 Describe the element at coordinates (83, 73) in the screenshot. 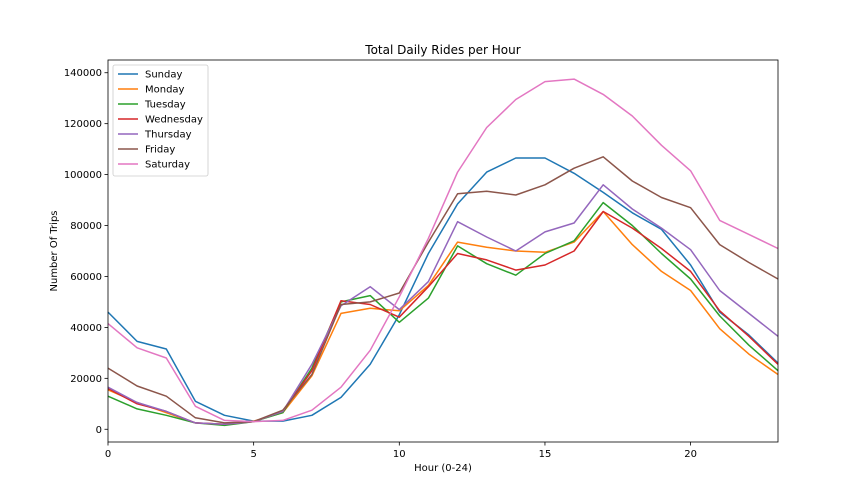

I see `y-tick-label: 140000` at that location.